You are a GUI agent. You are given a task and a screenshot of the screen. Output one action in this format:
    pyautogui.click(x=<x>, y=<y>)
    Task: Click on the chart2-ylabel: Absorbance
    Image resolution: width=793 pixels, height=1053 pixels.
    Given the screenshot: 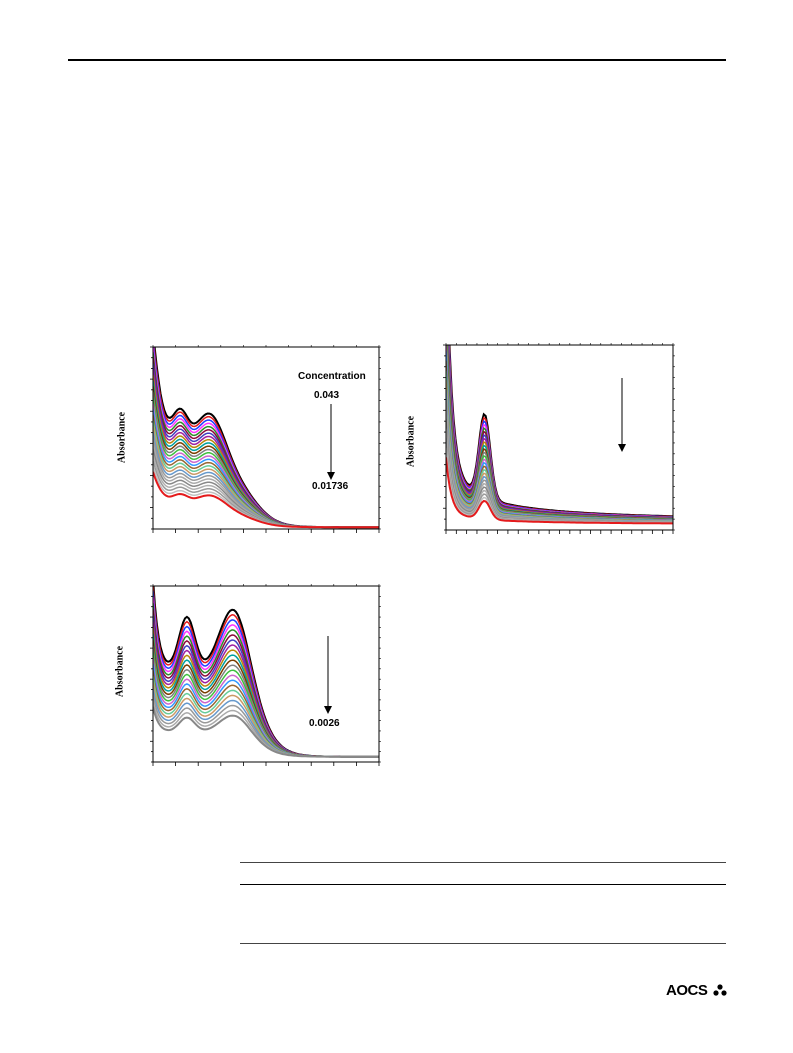 What is the action you would take?
    pyautogui.click(x=411, y=441)
    